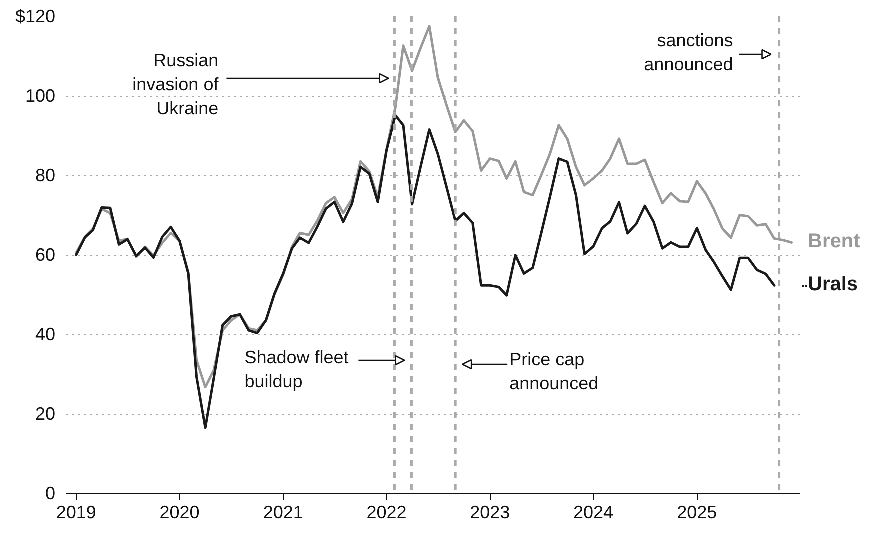 This screenshot has width=878, height=539. Describe the element at coordinates (554, 372) in the screenshot. I see `ref-line-label: Price cap announced` at that location.